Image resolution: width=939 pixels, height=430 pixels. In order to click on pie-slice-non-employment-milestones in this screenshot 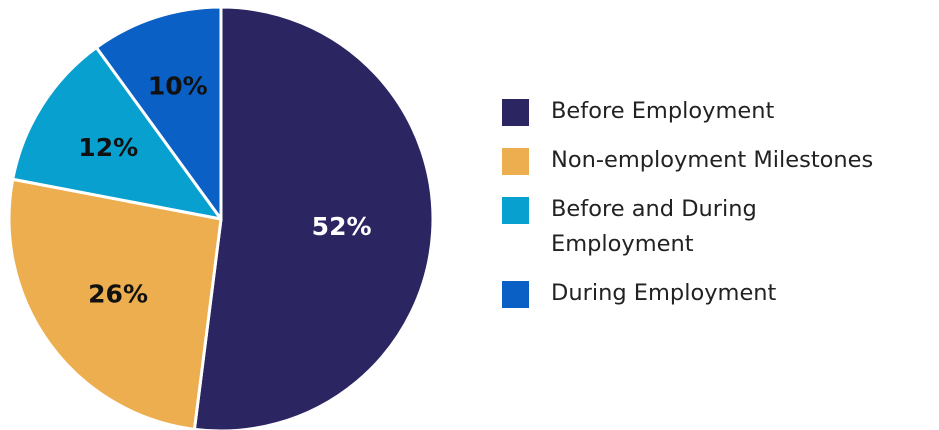, I will do `click(115, 303)`.